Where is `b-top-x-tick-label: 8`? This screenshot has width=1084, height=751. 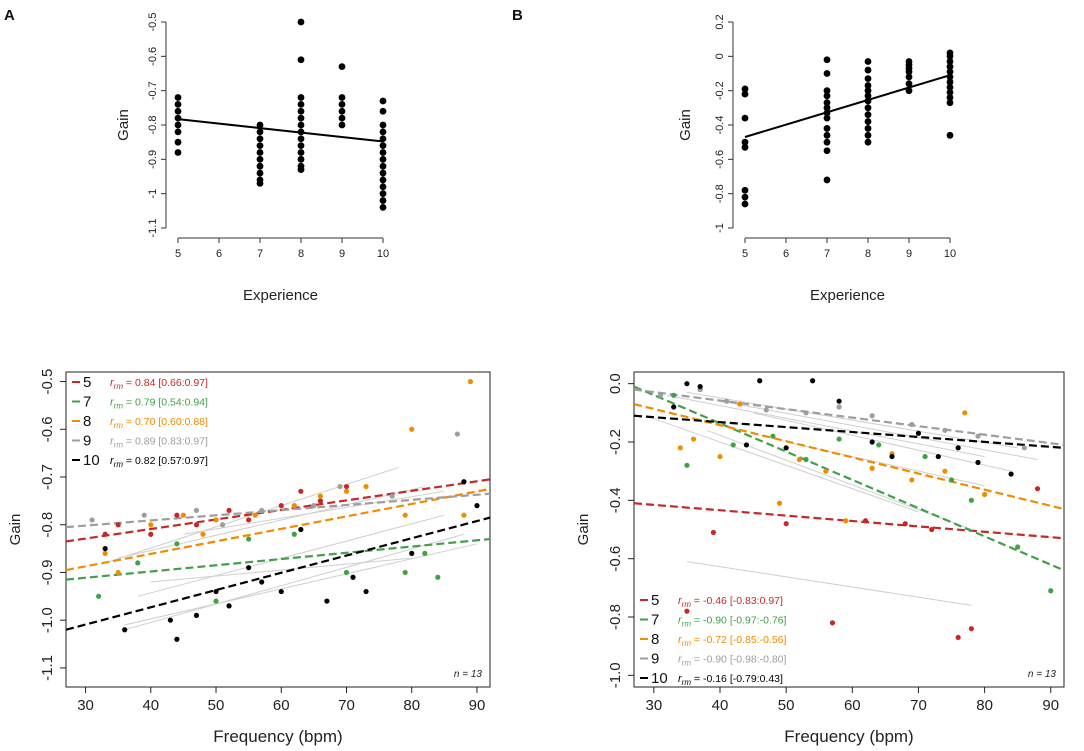
b-top-x-tick-label: 8 is located at coordinates (868, 254).